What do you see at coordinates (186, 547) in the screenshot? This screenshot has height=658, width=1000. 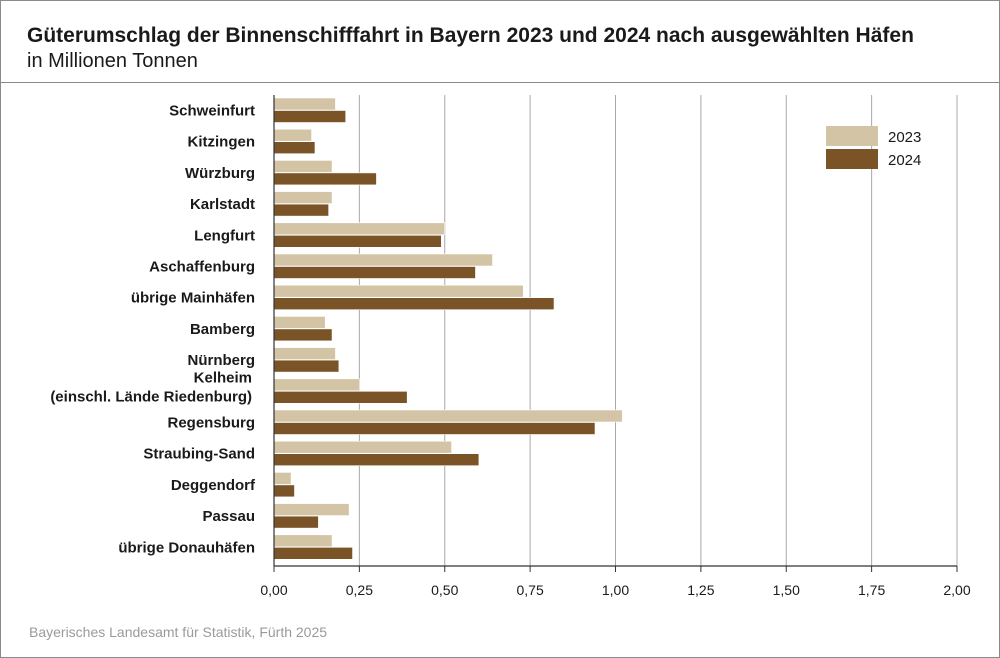 I see `category-label: übrige Donauhäfen` at bounding box center [186, 547].